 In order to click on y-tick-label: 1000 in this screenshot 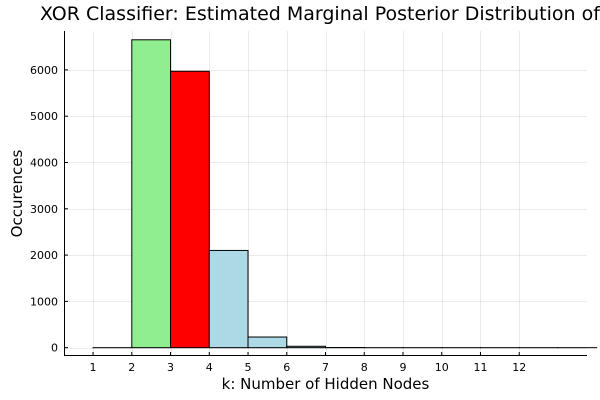, I will do `click(44, 301)`.